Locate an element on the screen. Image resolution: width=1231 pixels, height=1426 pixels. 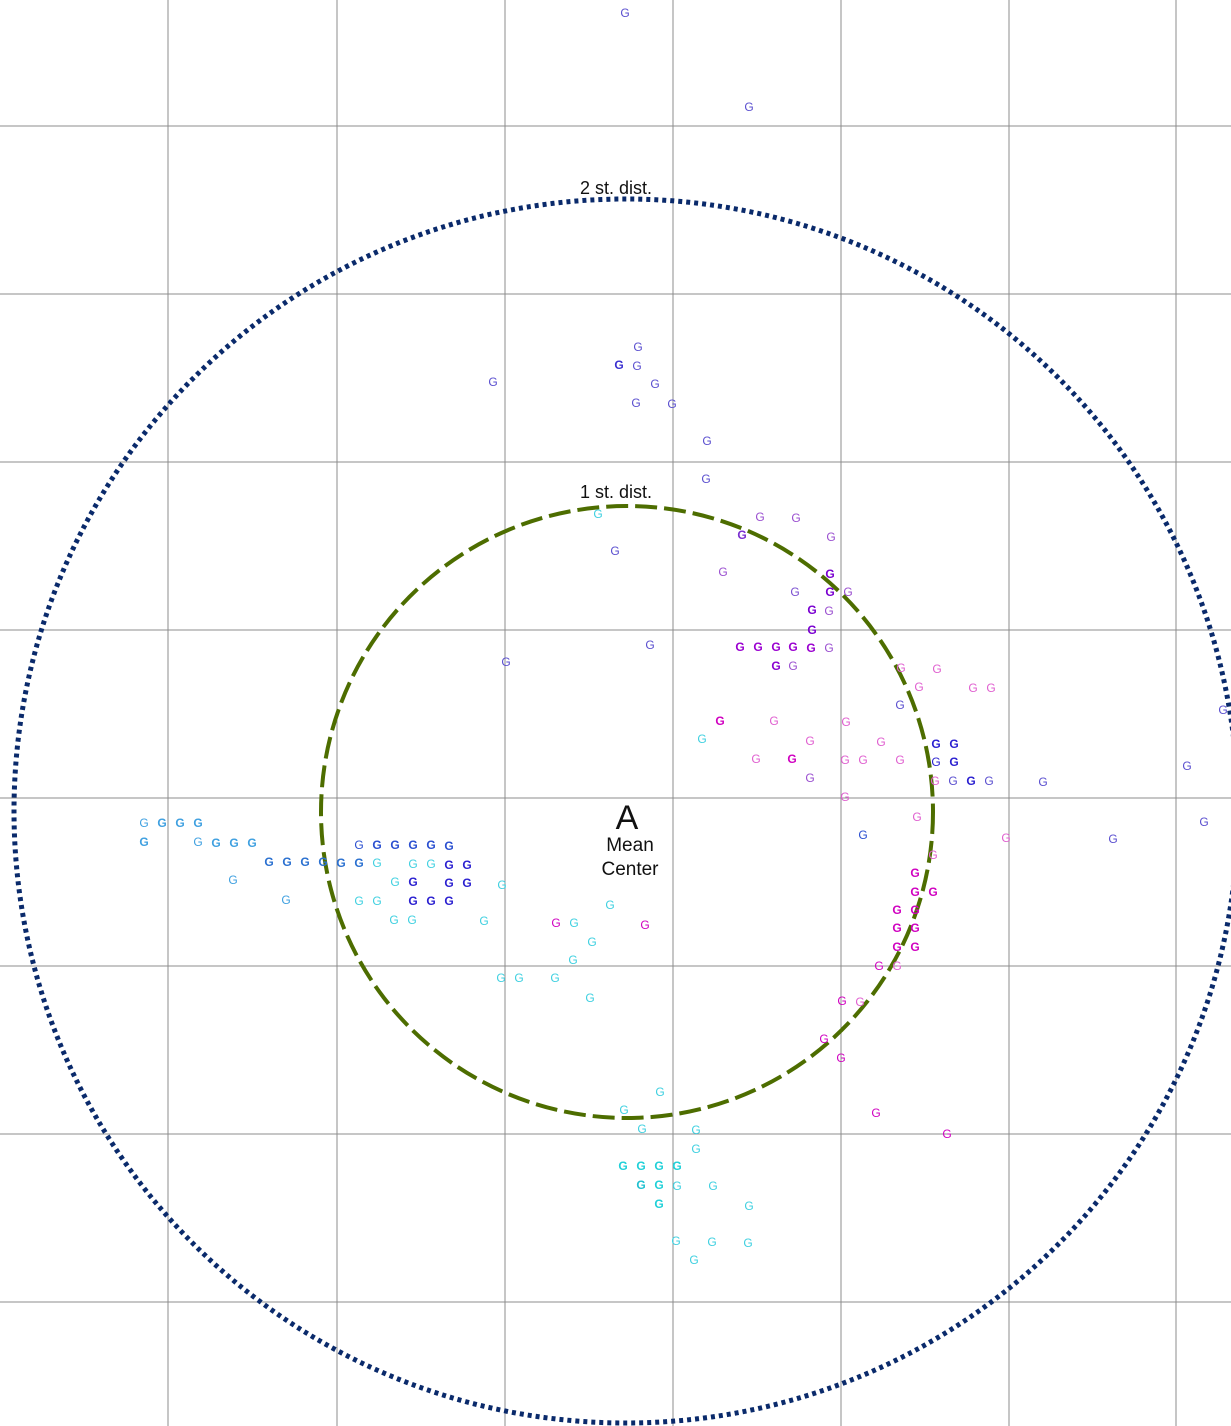
mean-center-label-line2: Center is located at coordinates (630, 869).